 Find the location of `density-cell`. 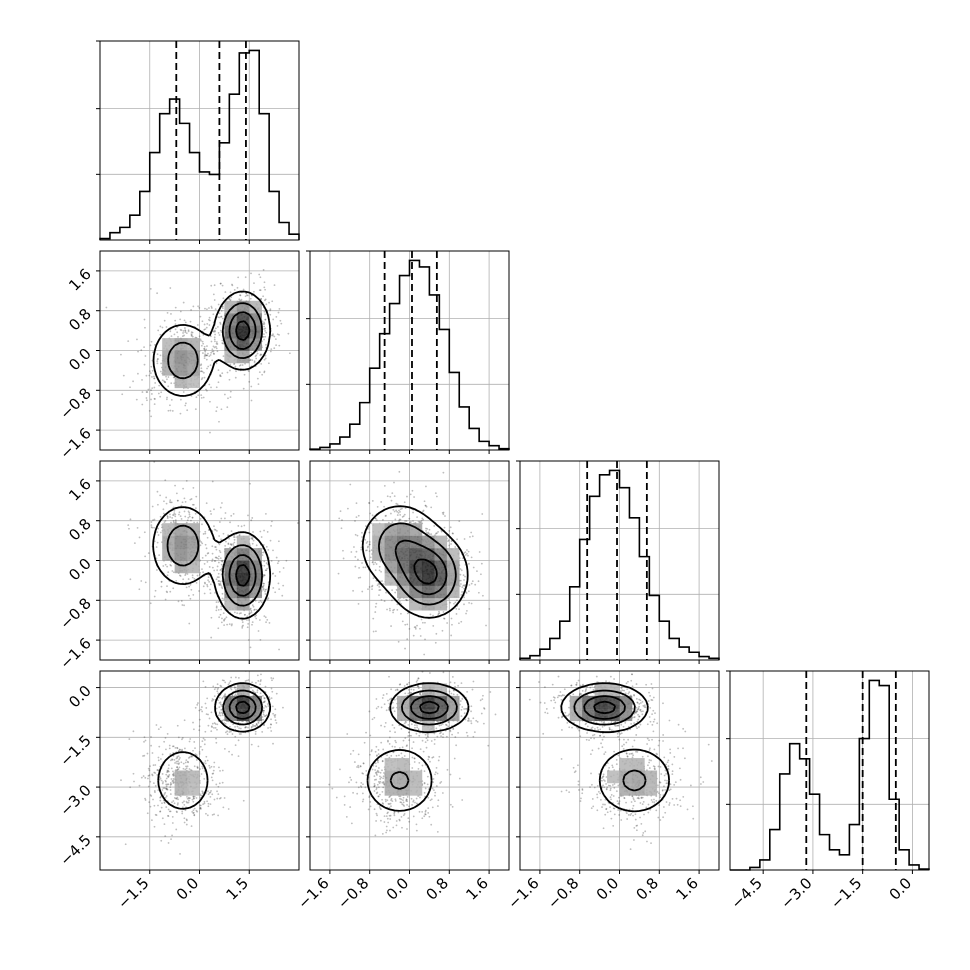

density-cell is located at coordinates (441, 542).